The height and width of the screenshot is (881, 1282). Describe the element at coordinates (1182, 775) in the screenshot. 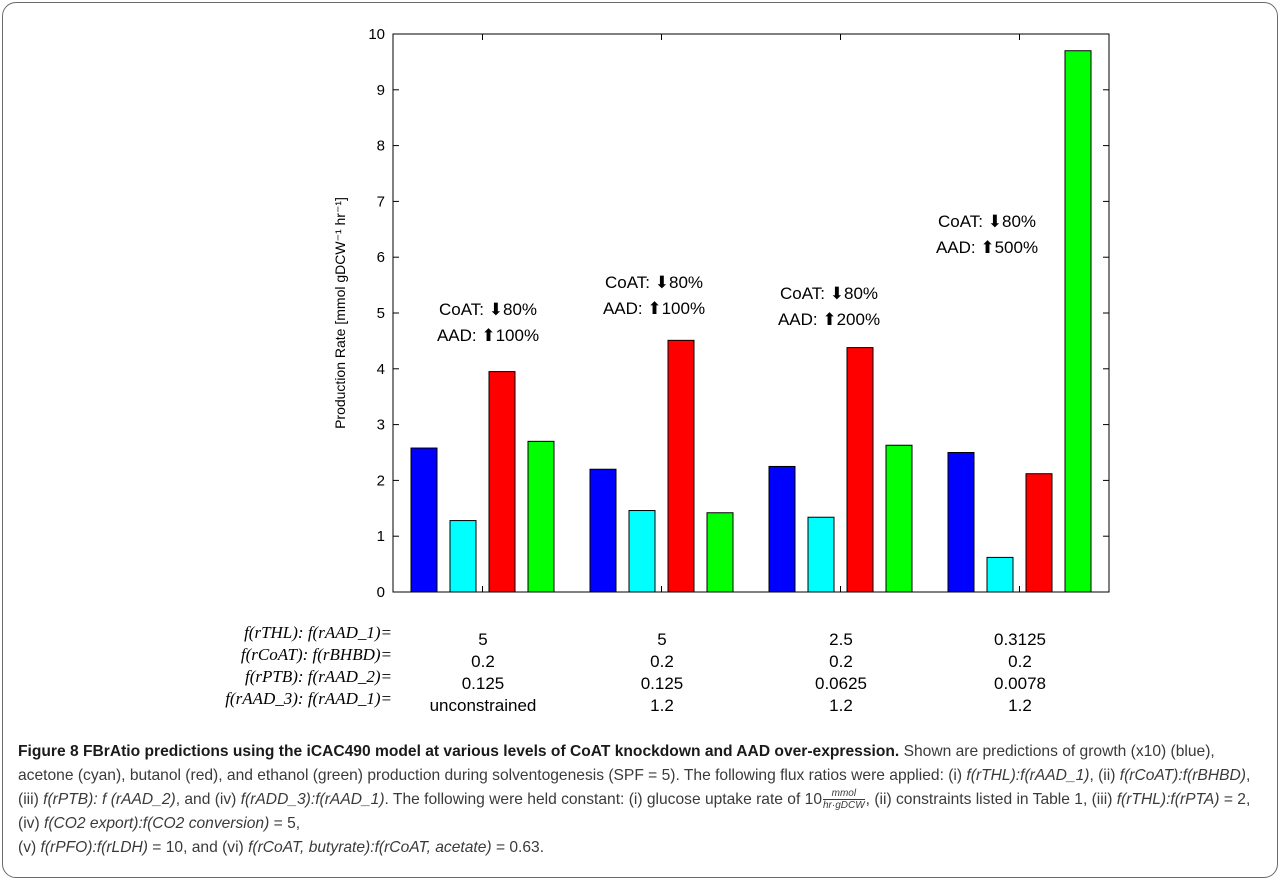

I see `caption-ratio: f(rCoAT):f(rBHBD)` at that location.